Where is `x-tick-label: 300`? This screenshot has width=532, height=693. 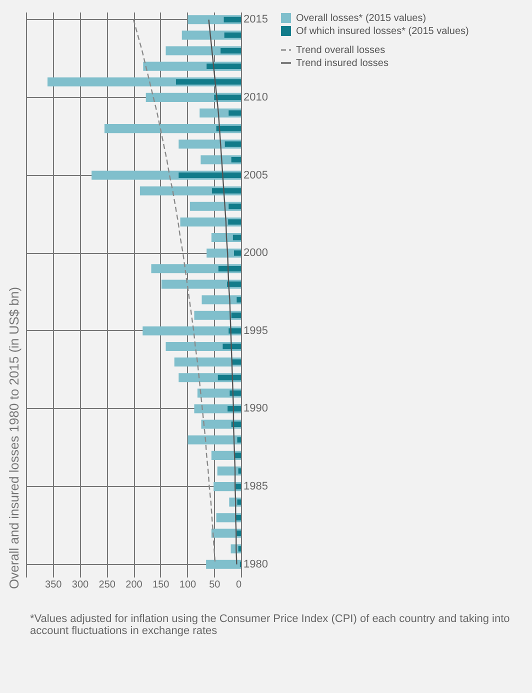
x-tick-label: 300 is located at coordinates (81, 585).